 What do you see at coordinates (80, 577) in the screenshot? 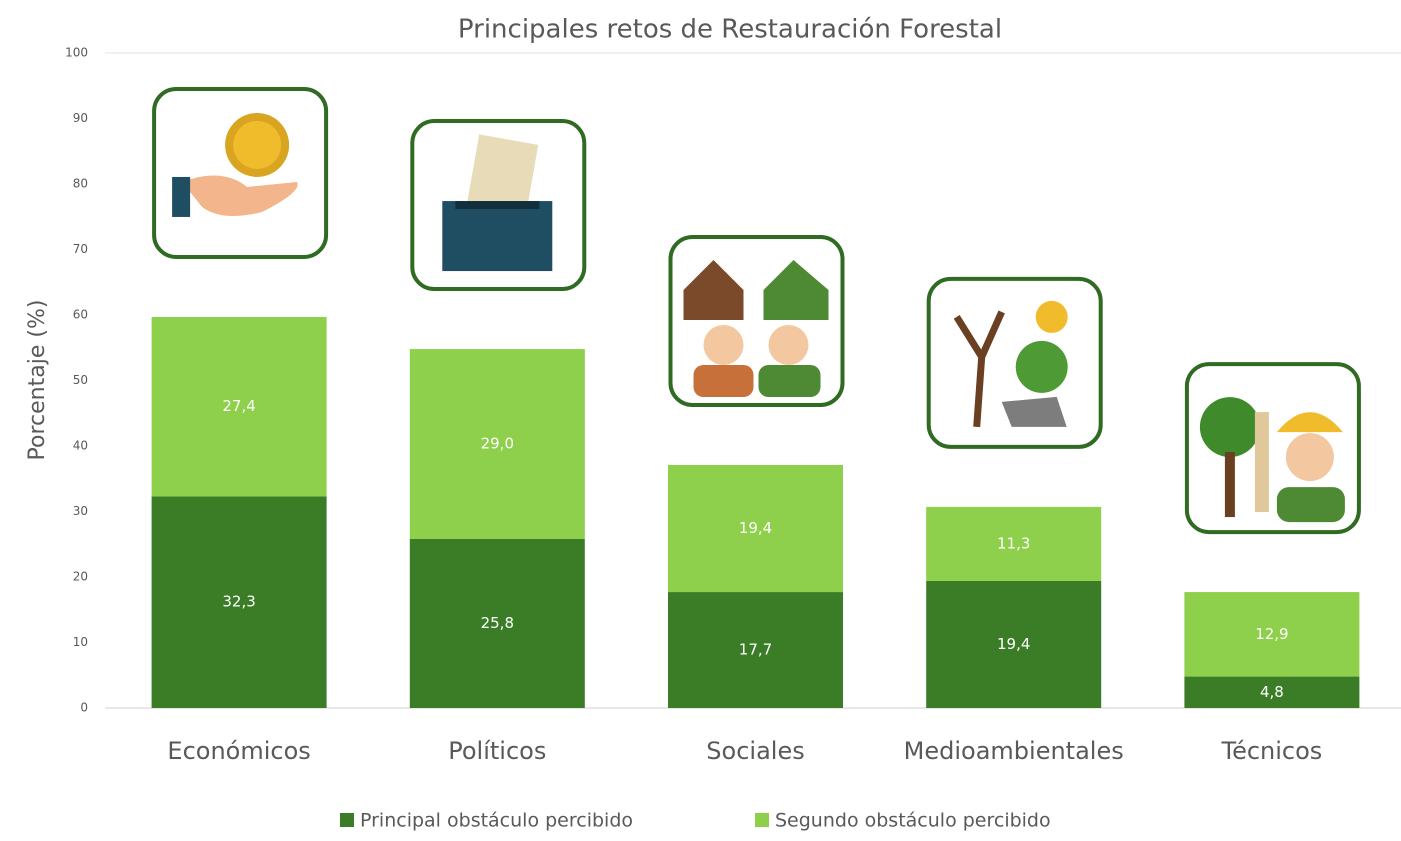
I see `y-tick-label: 20` at bounding box center [80, 577].